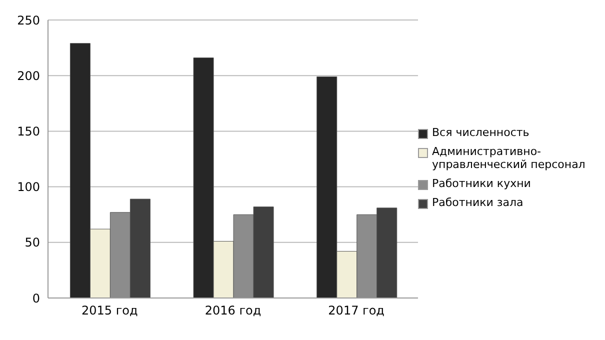 The height and width of the screenshot is (340, 605). I want to click on y-tick-label: 250, so click(28, 20).